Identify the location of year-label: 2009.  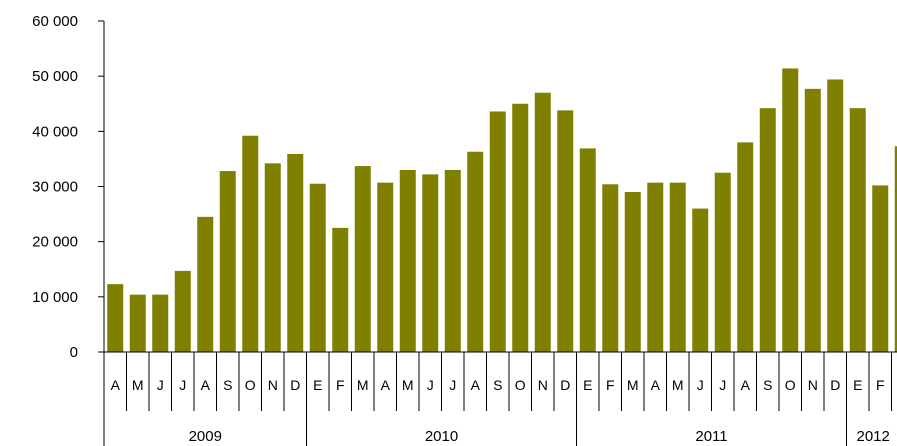
(205, 436).